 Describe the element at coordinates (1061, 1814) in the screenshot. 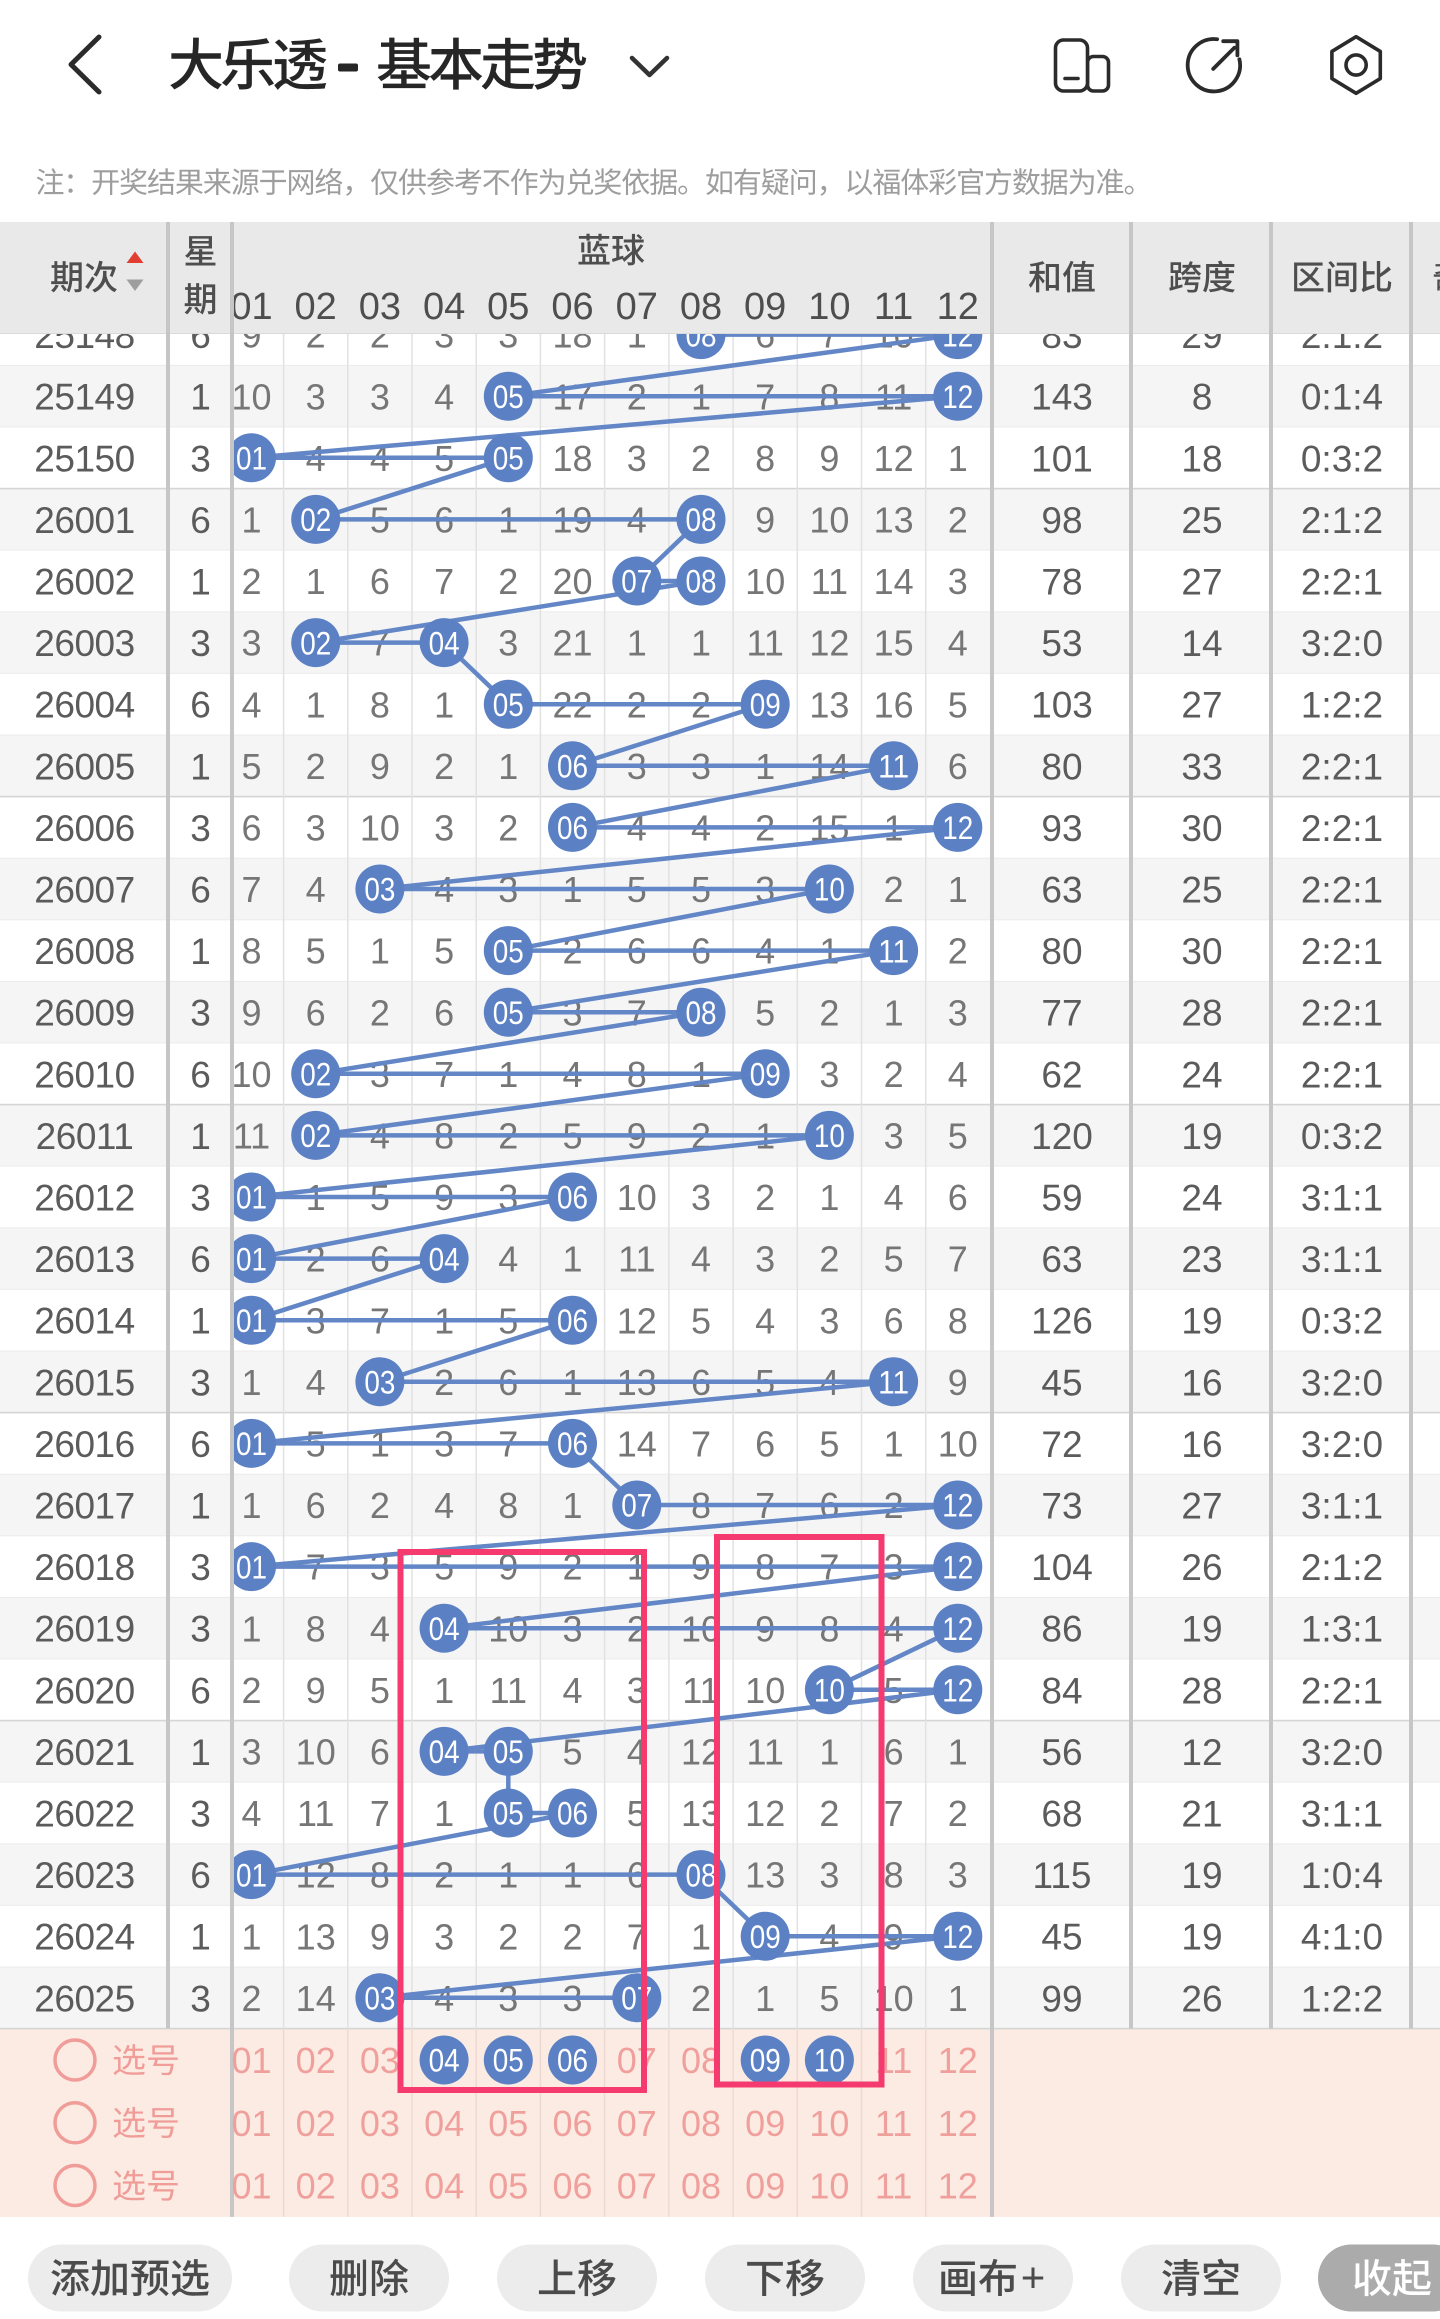

I see `svg-text: 68` at that location.